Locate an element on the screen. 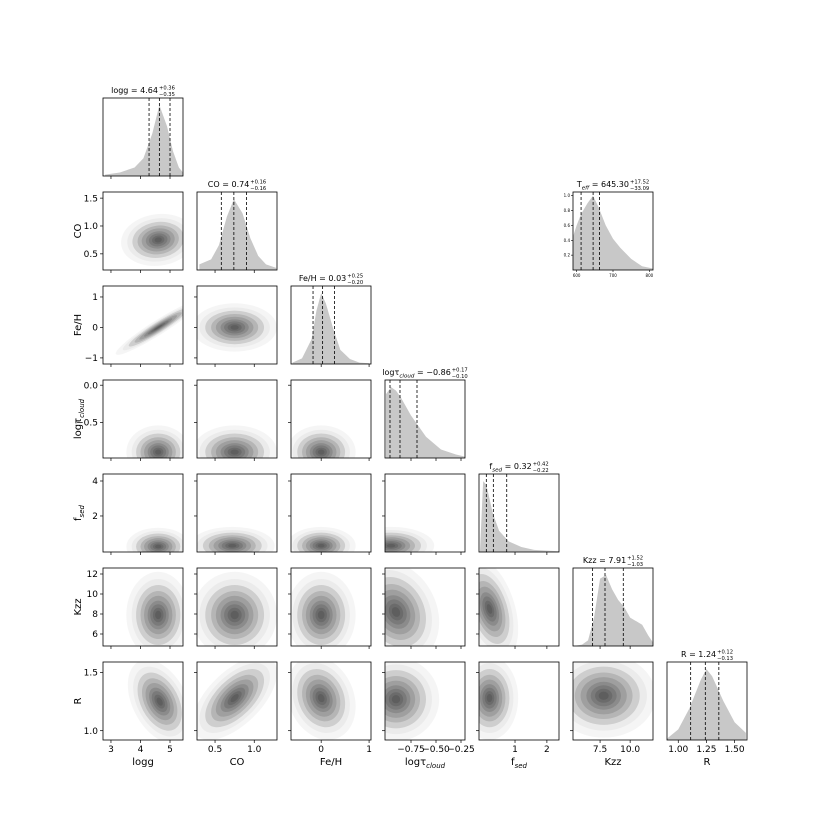 Image resolution: width=830 pixels, height=830 pixels. x-tick-label: 1 is located at coordinates (515, 750).